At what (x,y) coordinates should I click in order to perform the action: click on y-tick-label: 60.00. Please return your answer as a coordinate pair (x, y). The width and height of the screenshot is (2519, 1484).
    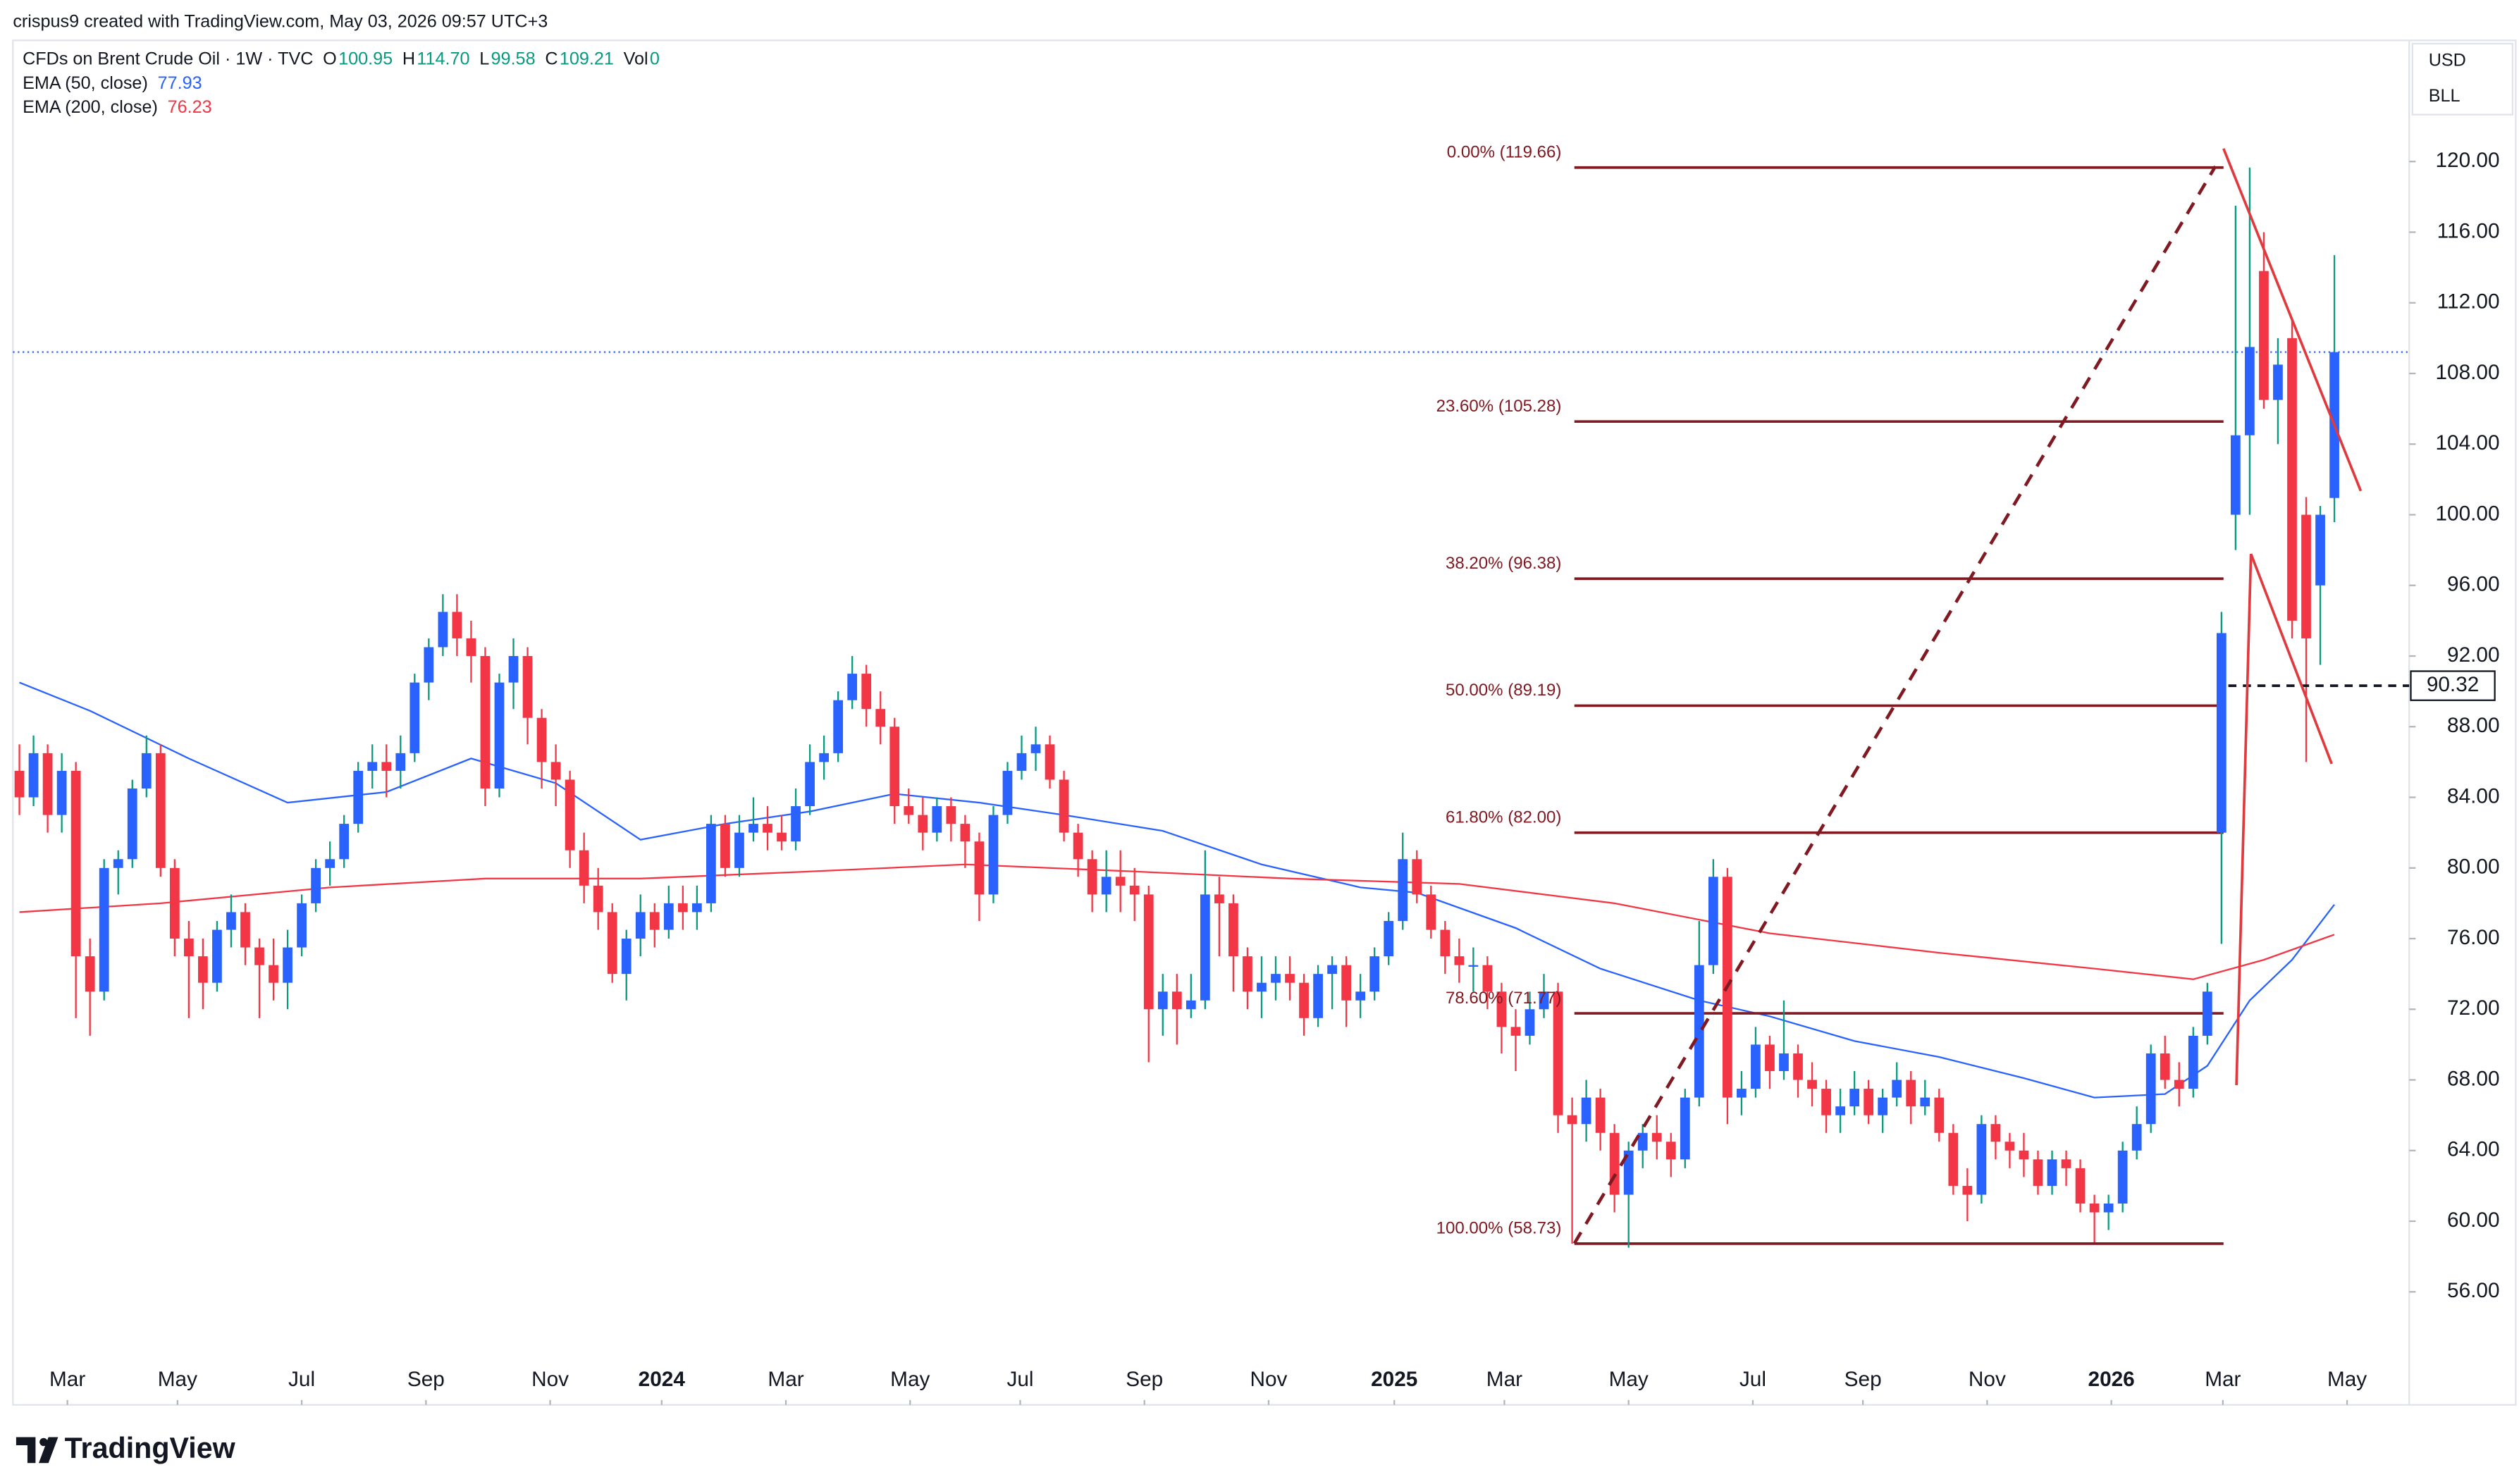
    Looking at the image, I should click on (2473, 1220).